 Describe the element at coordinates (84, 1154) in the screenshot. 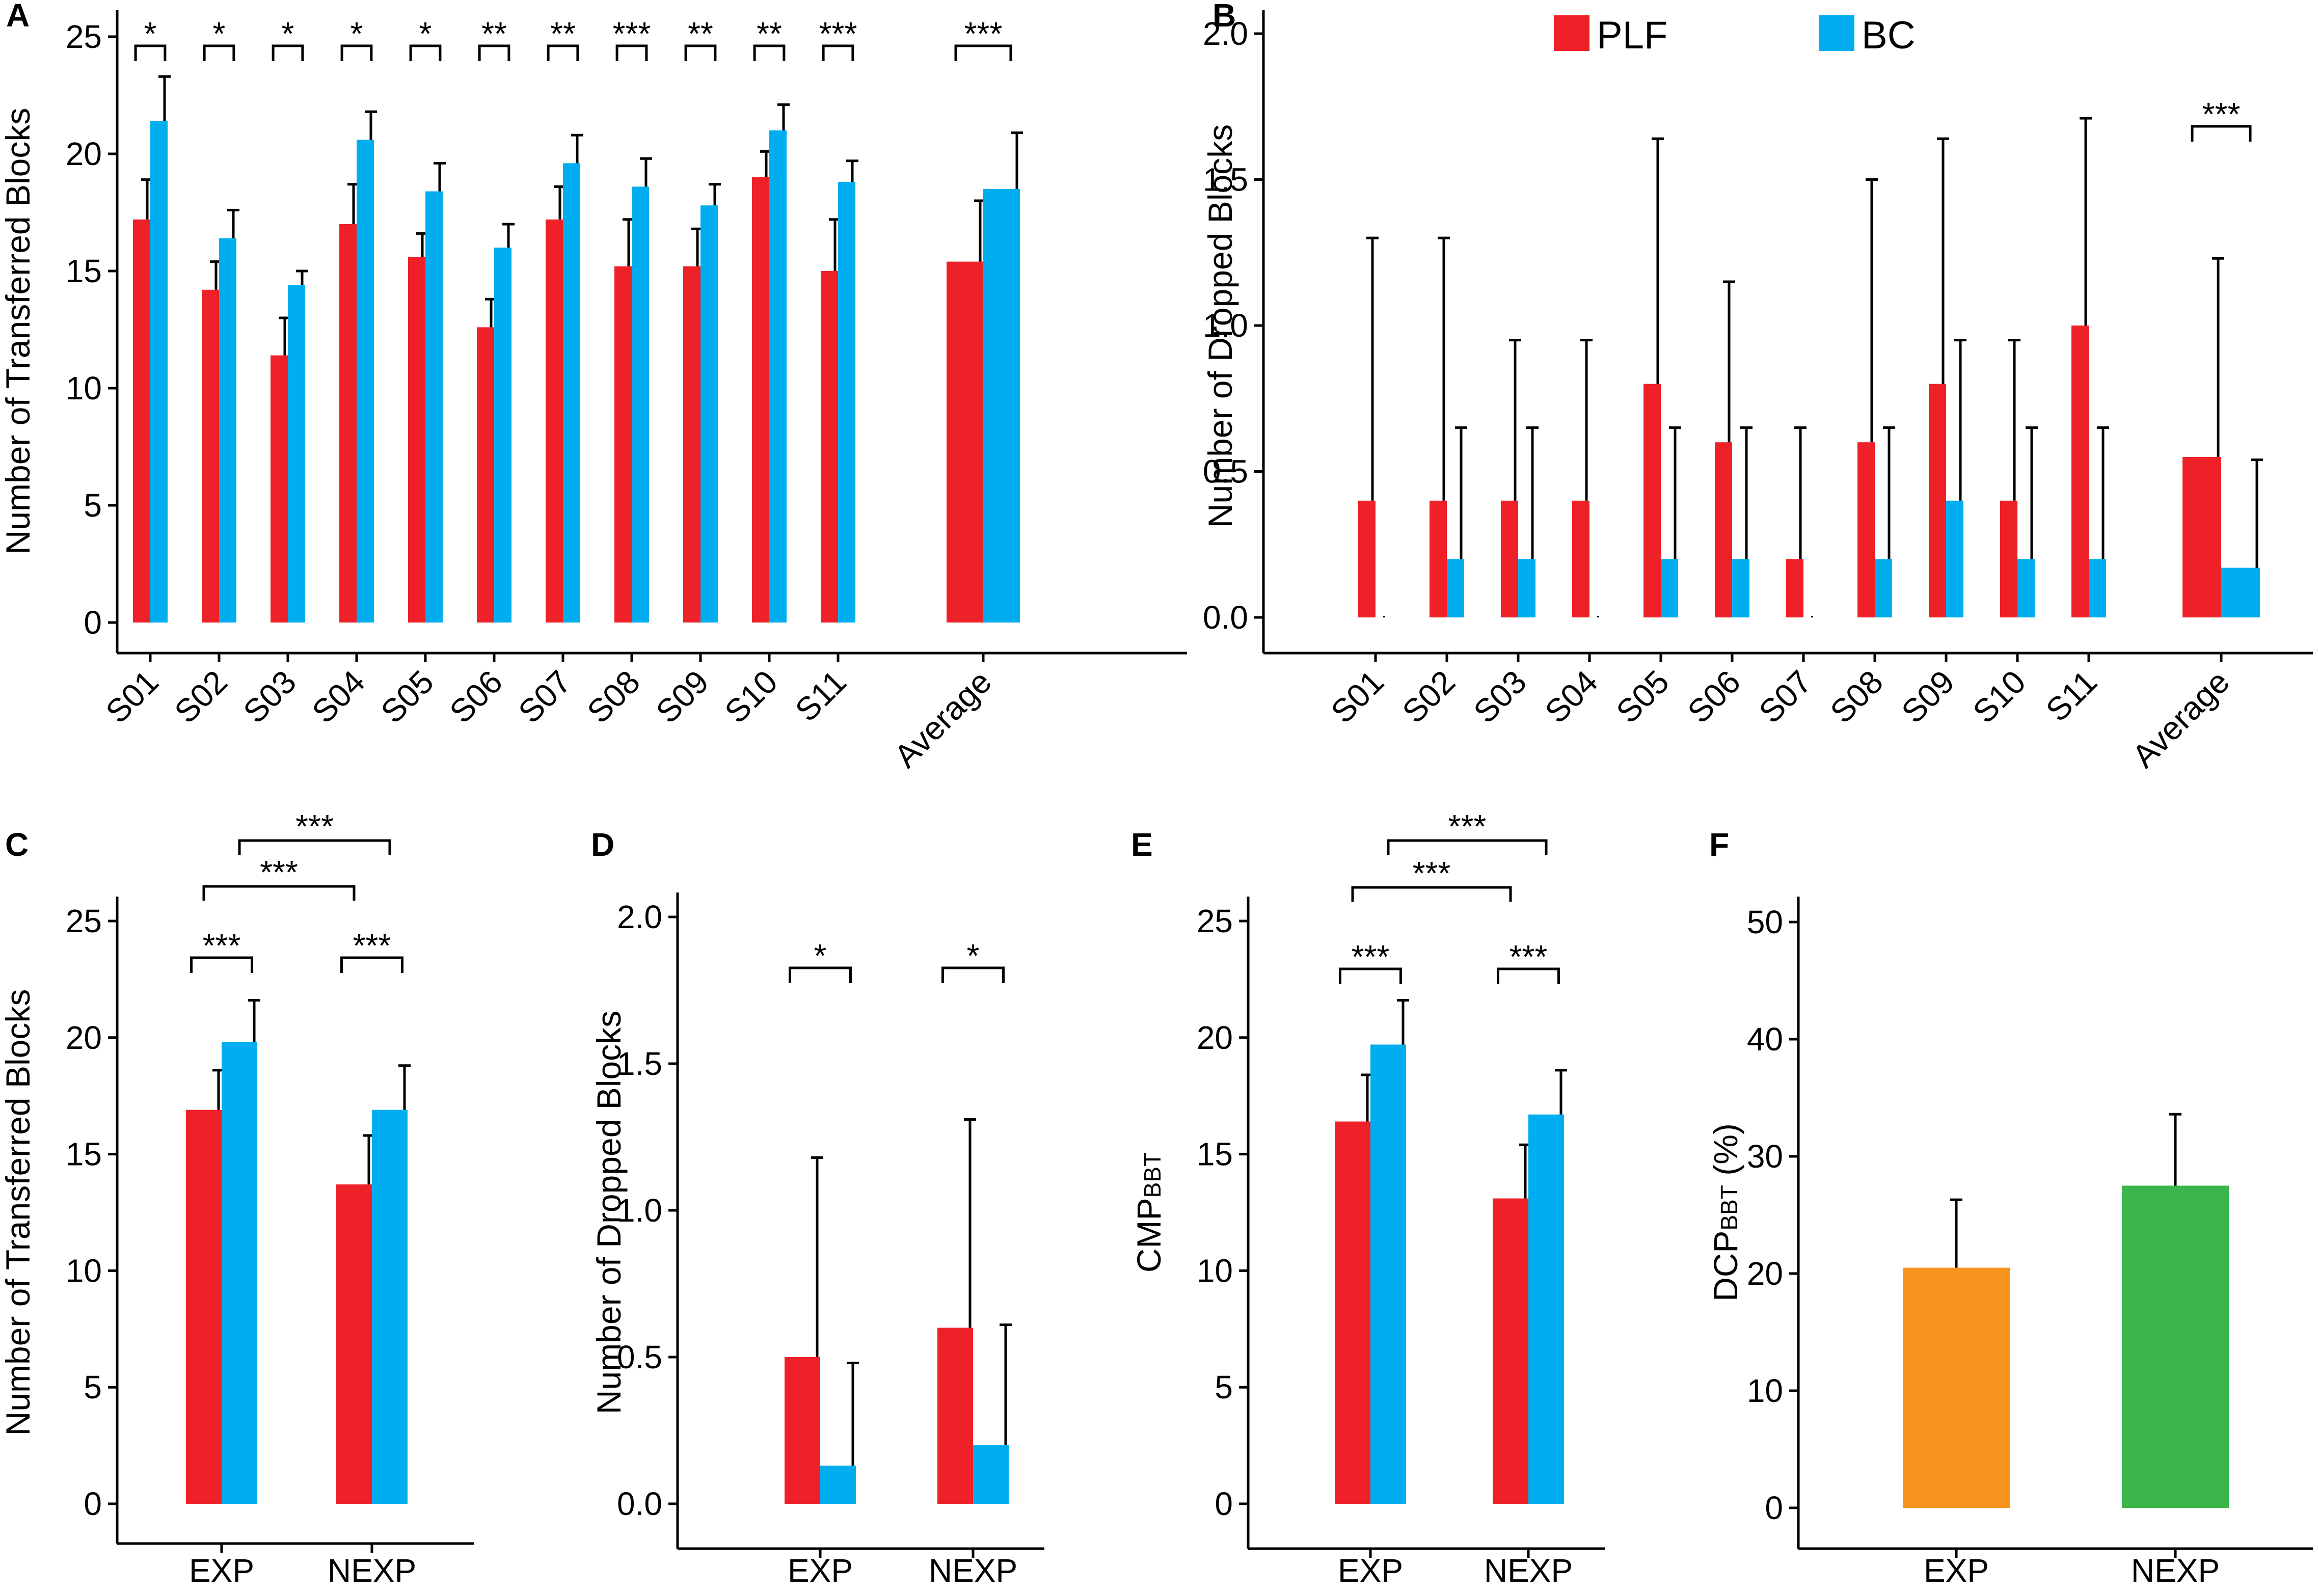

I see `panel-c-y-tick-label: 15` at that location.